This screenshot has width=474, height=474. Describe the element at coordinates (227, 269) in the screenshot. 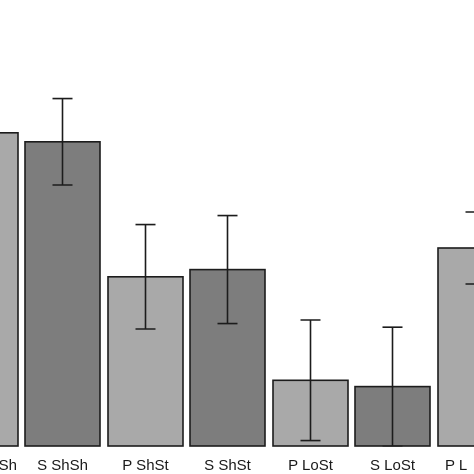

I see `error-bar-s-shst` at that location.